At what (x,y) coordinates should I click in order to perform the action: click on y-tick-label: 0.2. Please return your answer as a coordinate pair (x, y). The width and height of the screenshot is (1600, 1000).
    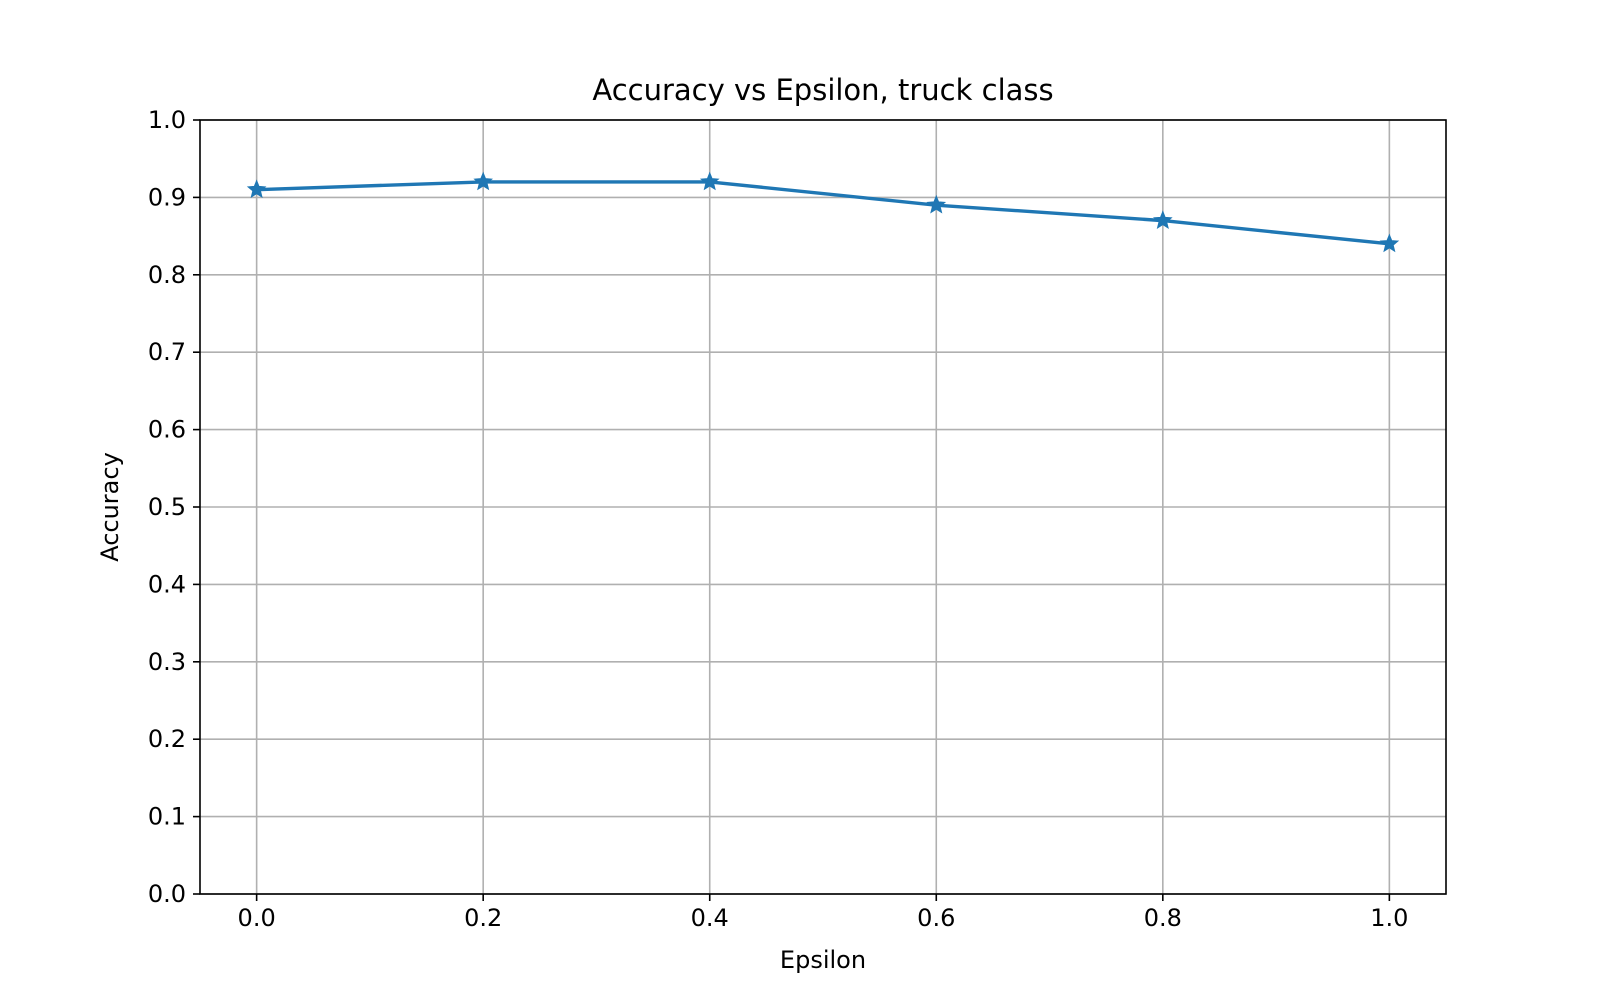
    Looking at the image, I should click on (167, 739).